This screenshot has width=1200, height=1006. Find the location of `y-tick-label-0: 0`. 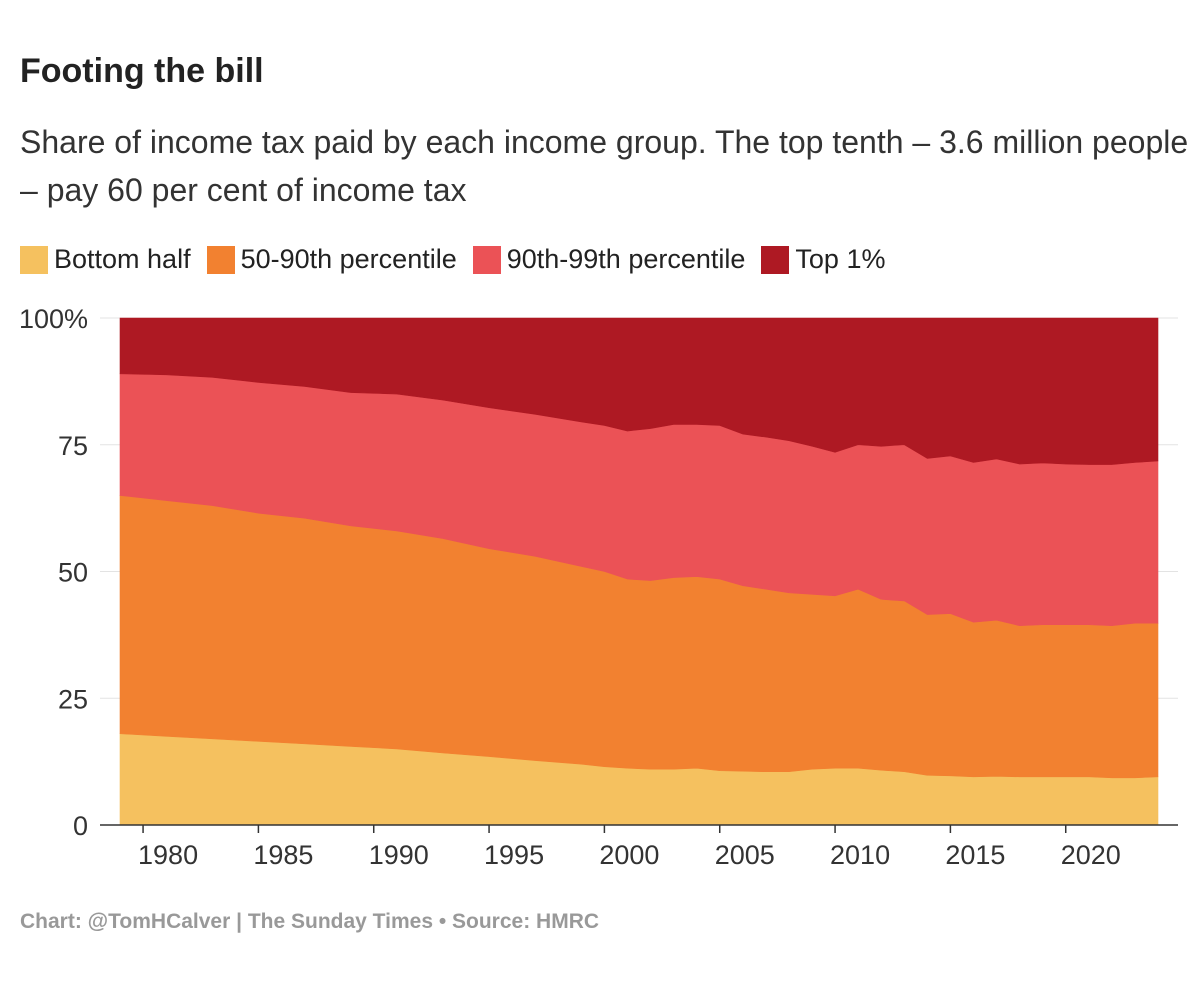

y-tick-label-0: 0 is located at coordinates (80, 826).